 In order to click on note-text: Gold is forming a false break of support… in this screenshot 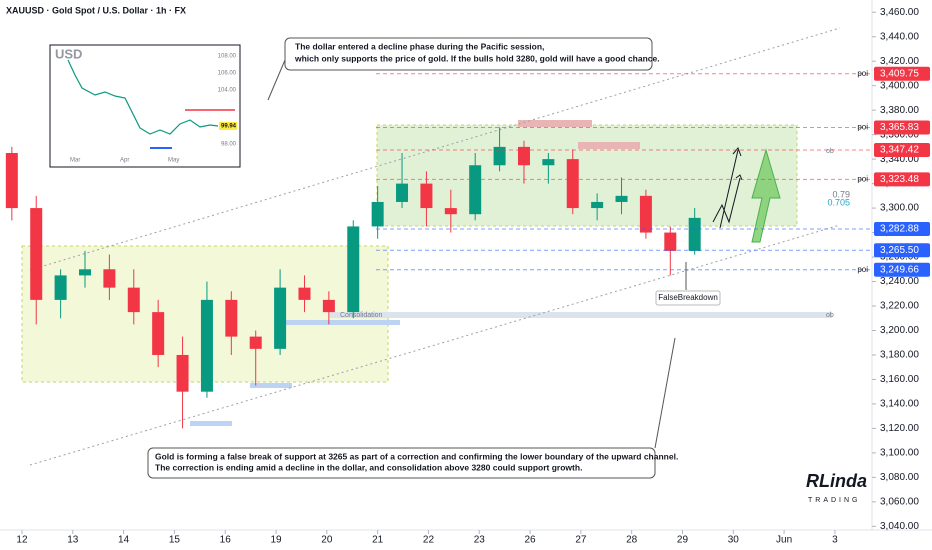, I will do `click(416, 456)`.